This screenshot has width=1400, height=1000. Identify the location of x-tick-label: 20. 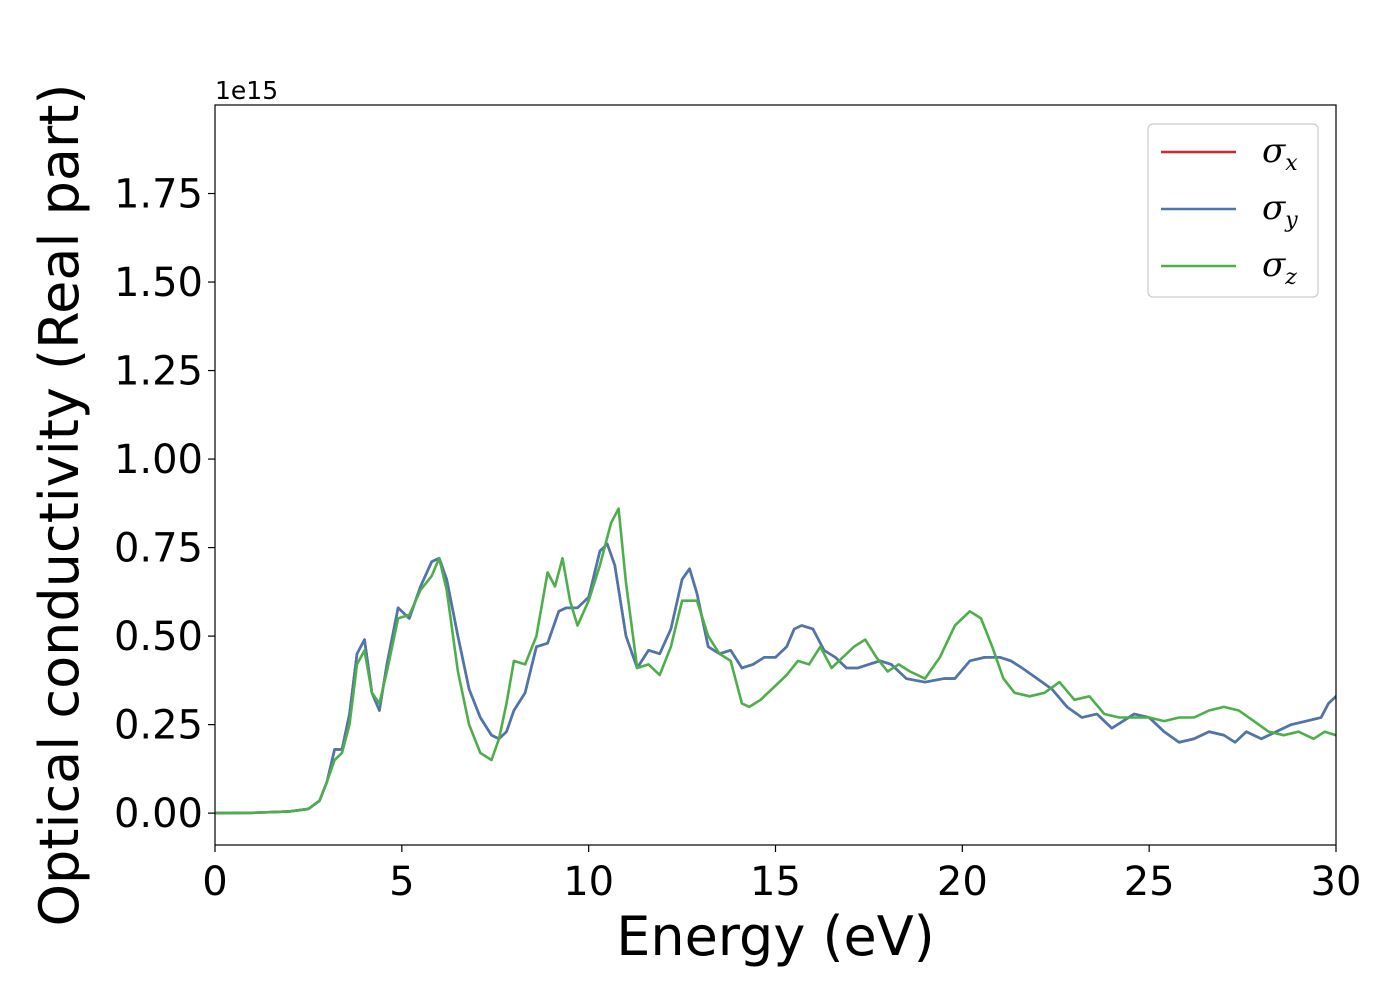
(962, 882).